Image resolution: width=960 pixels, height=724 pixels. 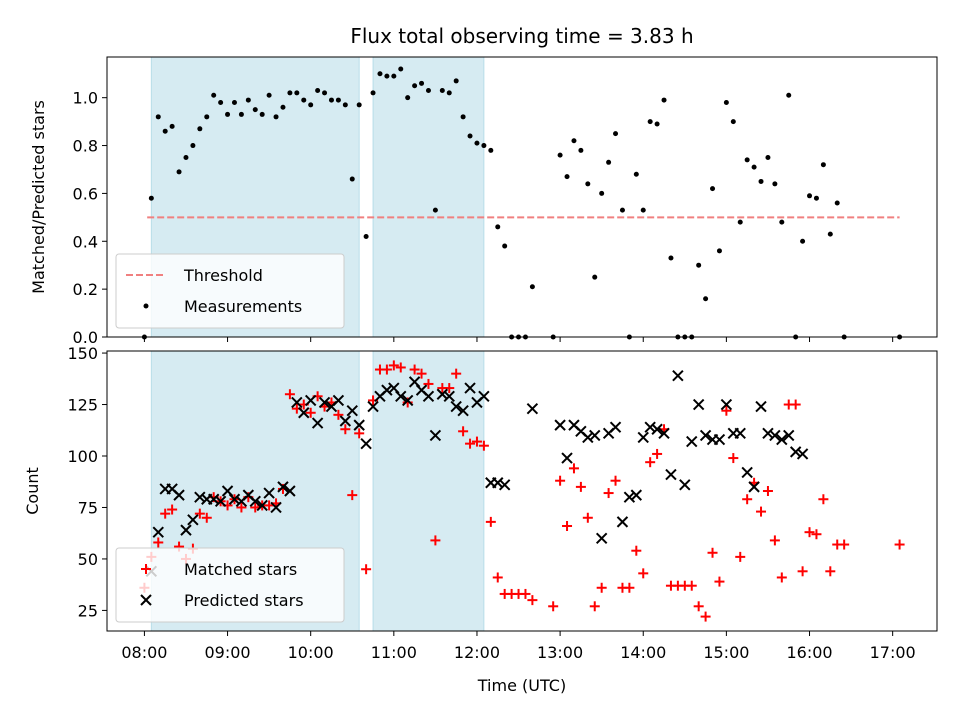 What do you see at coordinates (521, 36) in the screenshot?
I see `chart-title: Flux total observing time = 3.83 h` at bounding box center [521, 36].